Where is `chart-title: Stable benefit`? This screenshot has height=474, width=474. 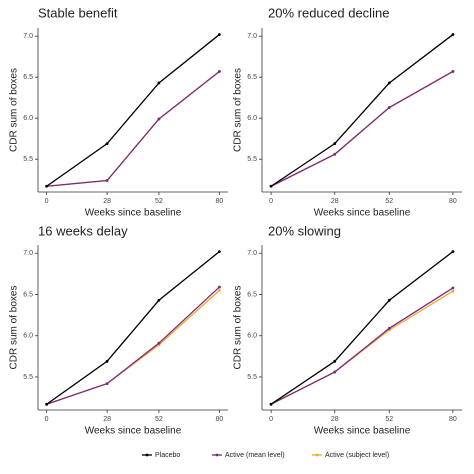 chart-title: Stable benefit is located at coordinates (78, 12).